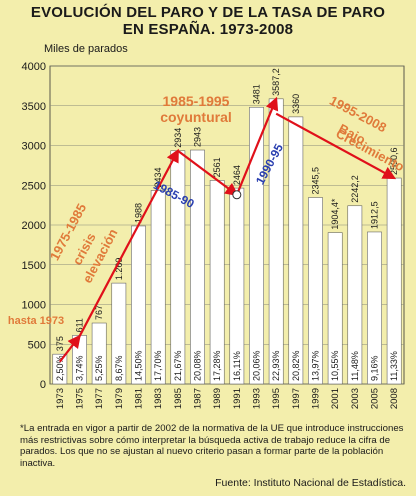 The width and height of the screenshot is (416, 496). Describe the element at coordinates (139, 398) in the screenshot. I see `x-tick-label: 1981` at that location.